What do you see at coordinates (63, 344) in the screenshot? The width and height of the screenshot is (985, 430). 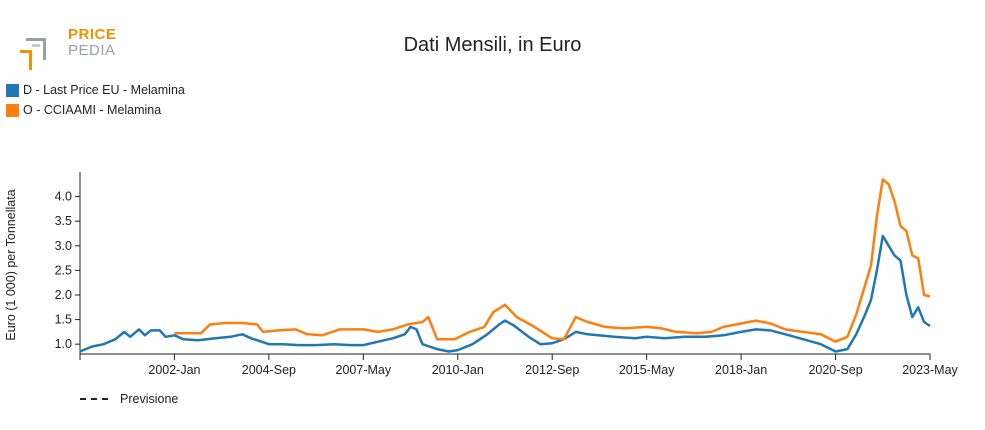 I see `y-tick-label: 1.0` at bounding box center [63, 344].